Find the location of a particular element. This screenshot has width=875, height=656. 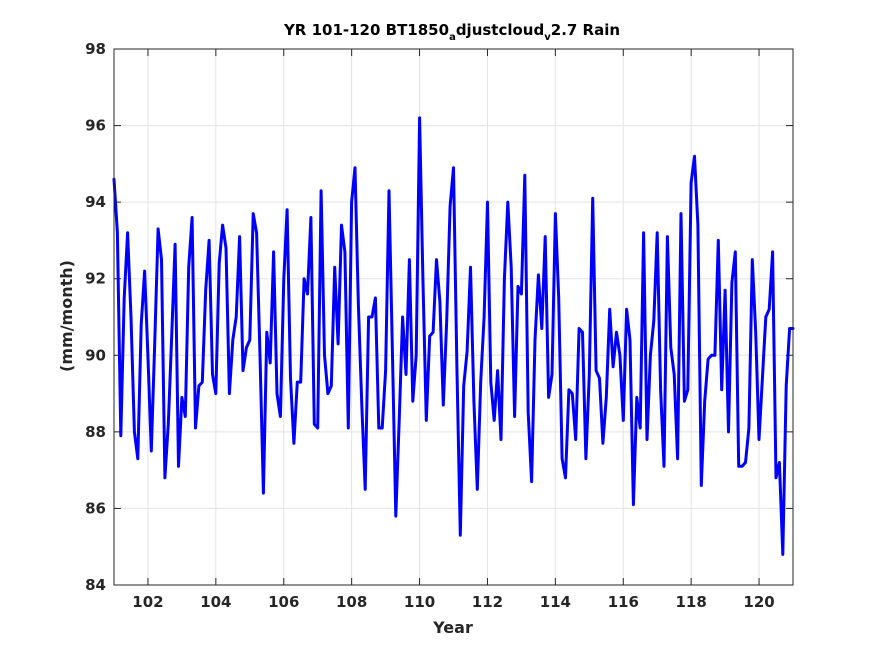

x-tick-label: 116 is located at coordinates (623, 602).